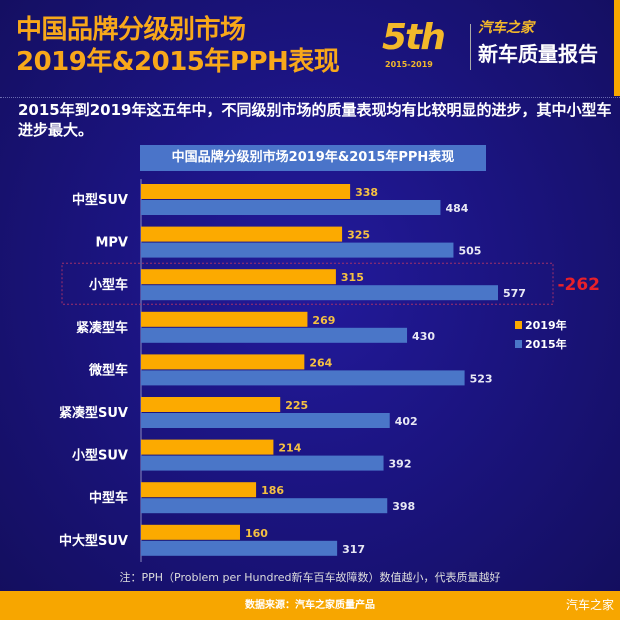 The width and height of the screenshot is (620, 620). Describe the element at coordinates (456, 208) in the screenshot. I see `data-label: 484` at that location.